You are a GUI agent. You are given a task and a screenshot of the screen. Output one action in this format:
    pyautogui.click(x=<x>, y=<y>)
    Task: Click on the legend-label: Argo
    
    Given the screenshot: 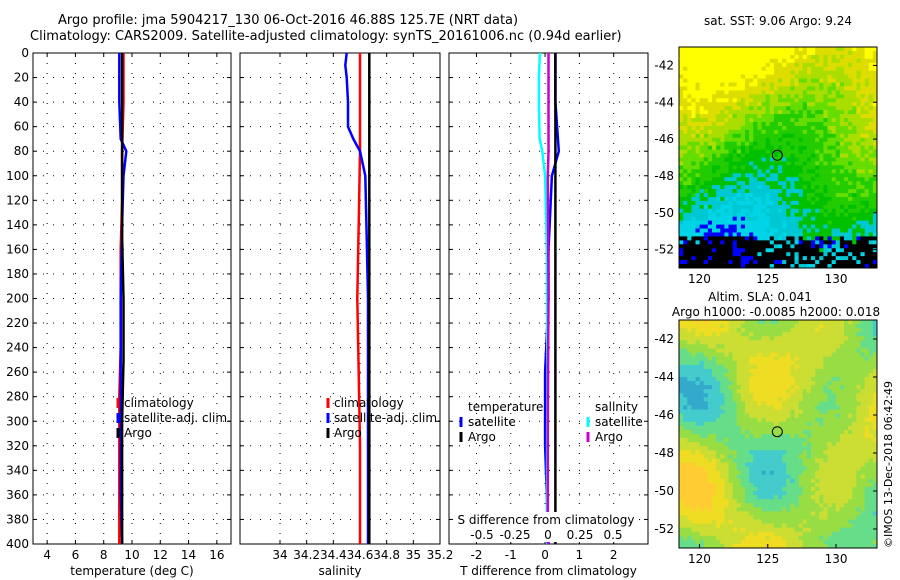 What is the action you would take?
    pyautogui.click(x=138, y=433)
    